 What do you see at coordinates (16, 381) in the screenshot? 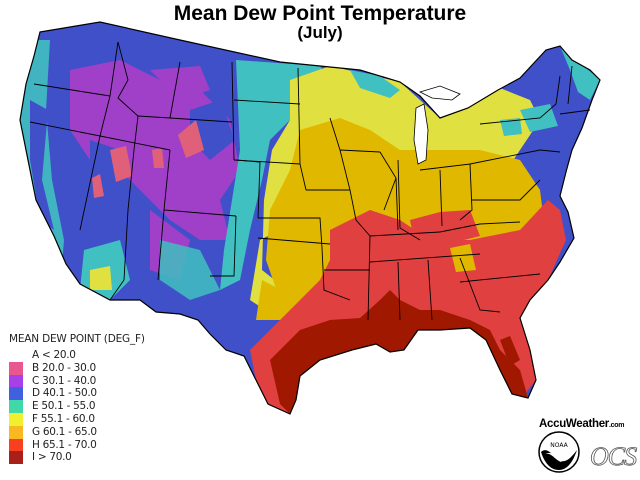
I see `legend-swatch-c` at bounding box center [16, 381].